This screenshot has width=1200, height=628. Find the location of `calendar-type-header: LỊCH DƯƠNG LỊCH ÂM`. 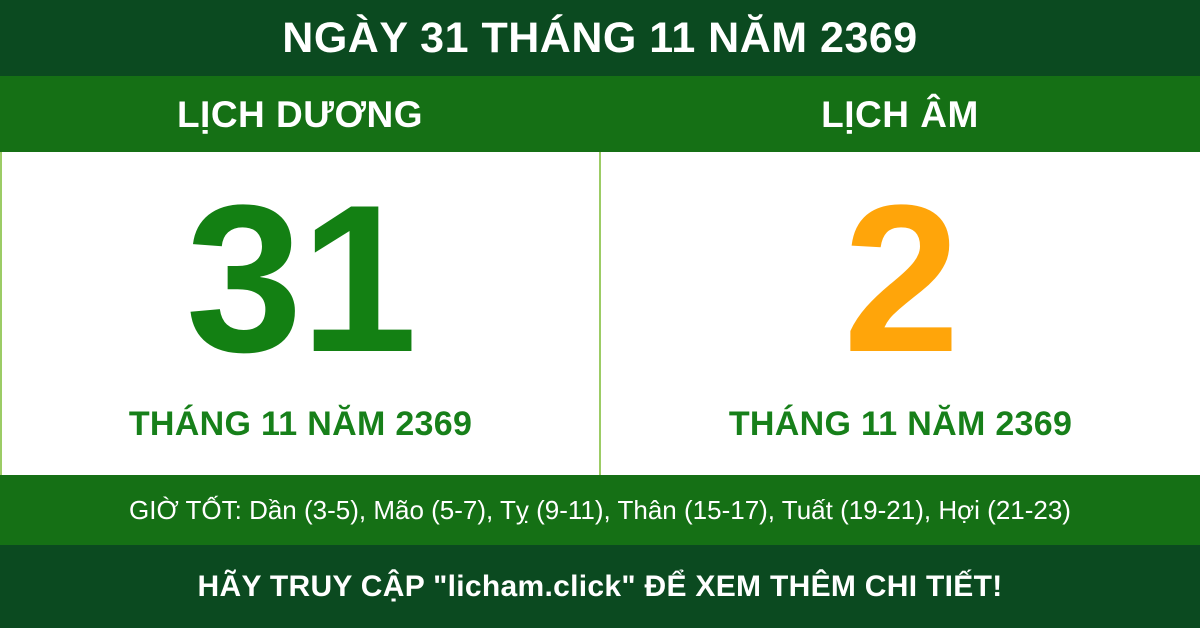

calendar-type-header: LỊCH DƯƠNG LỊCH ÂM is located at coordinates (600, 114).